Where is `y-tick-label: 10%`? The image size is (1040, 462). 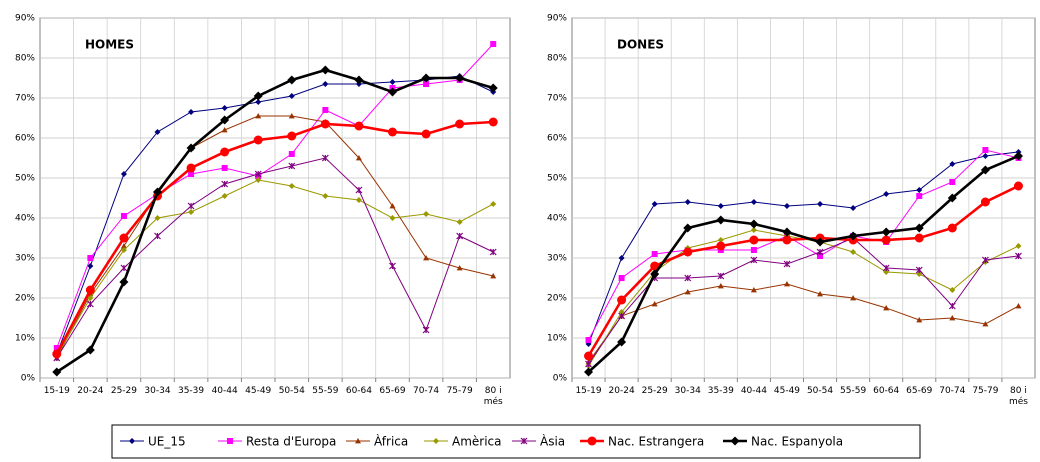
y-tick-label: 10% is located at coordinates (557, 339).